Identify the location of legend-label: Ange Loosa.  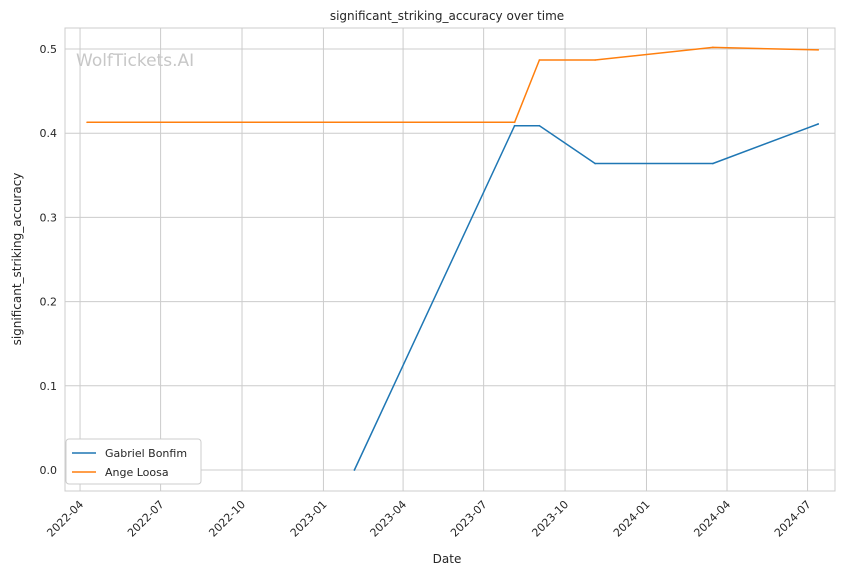
(137, 472).